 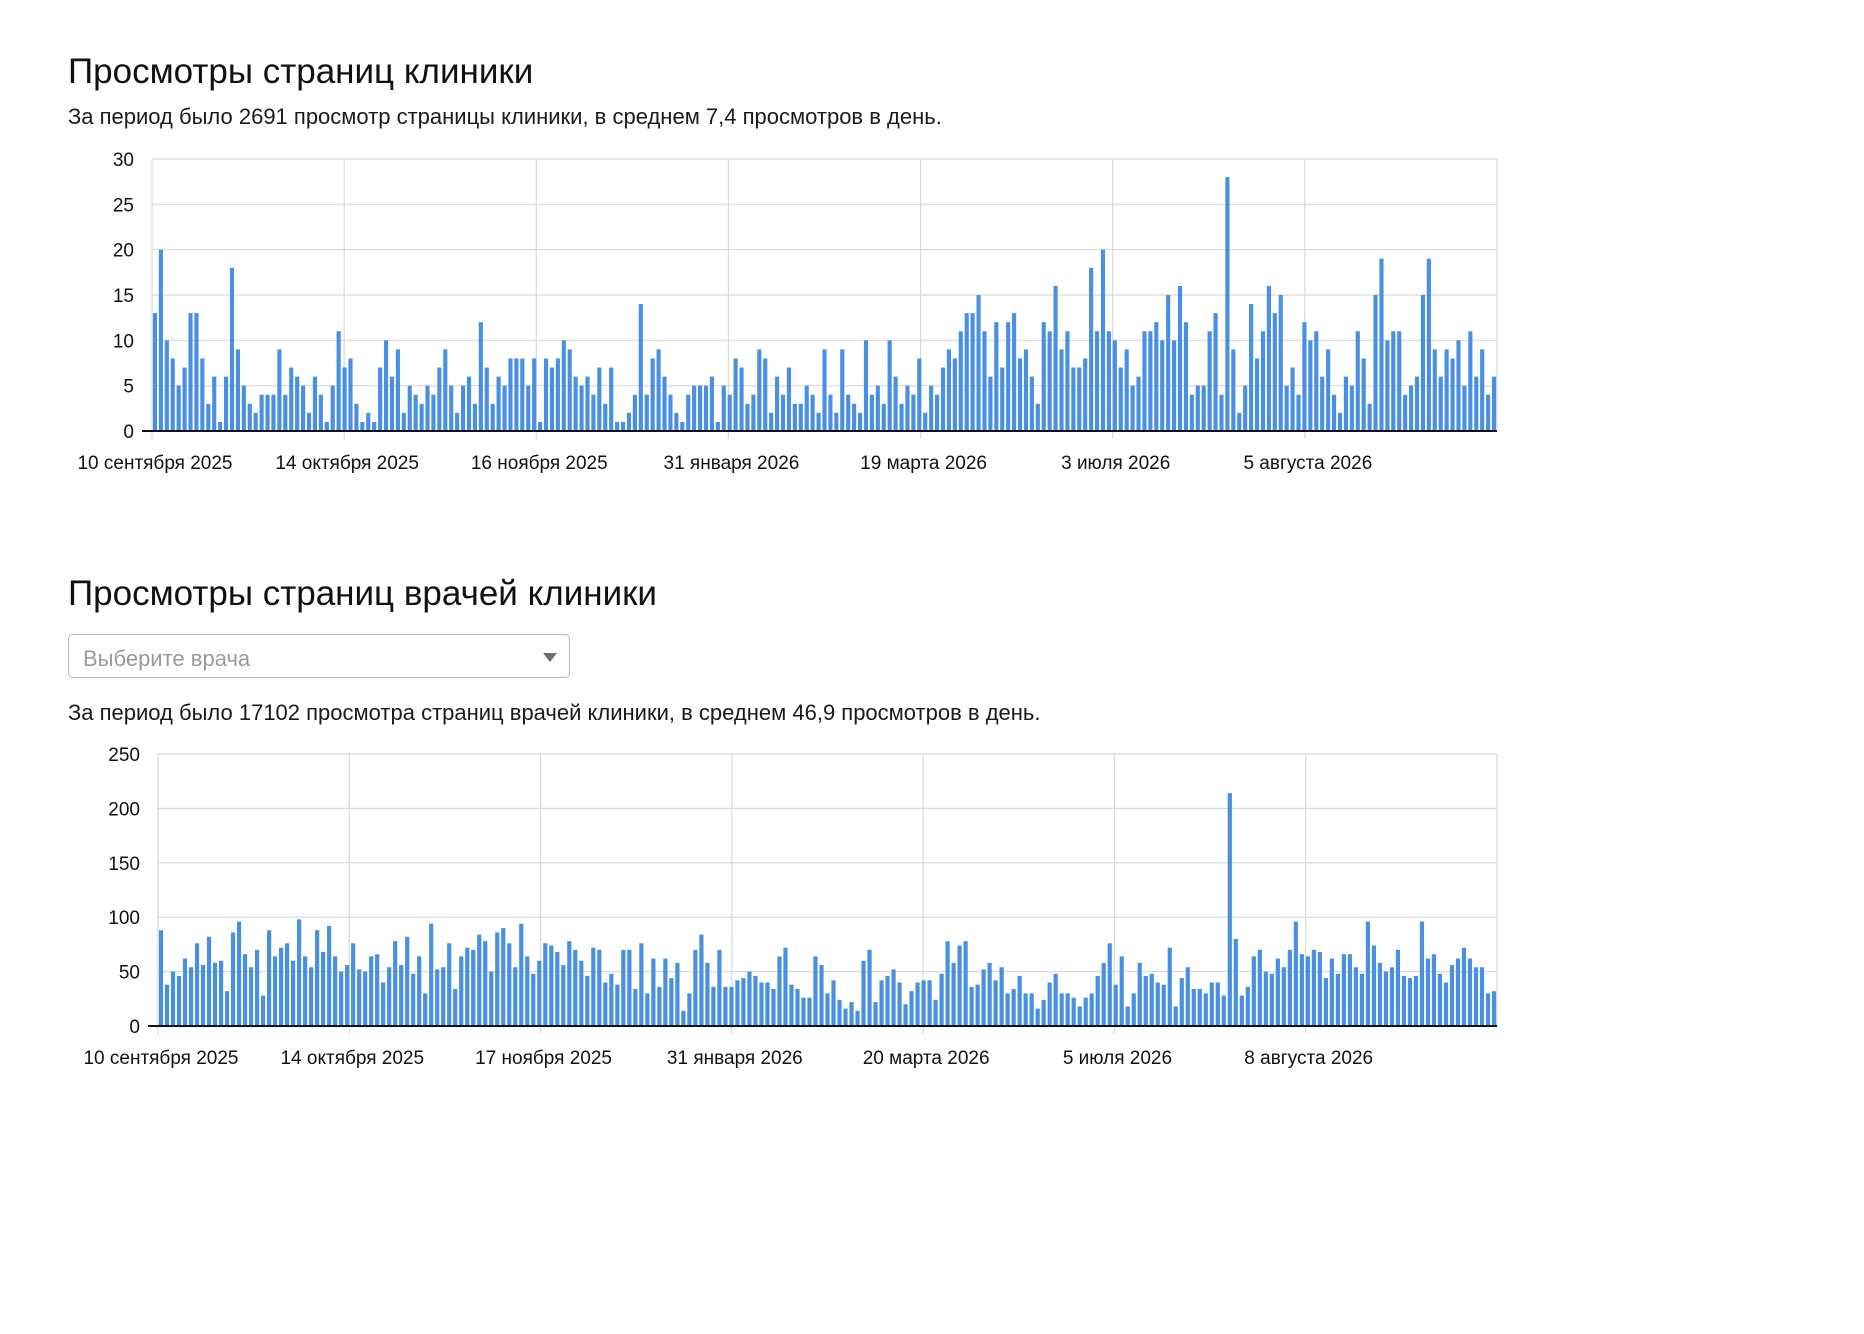 I want to click on doctor-select-dropdown: Выберите врача, so click(x=319, y=656).